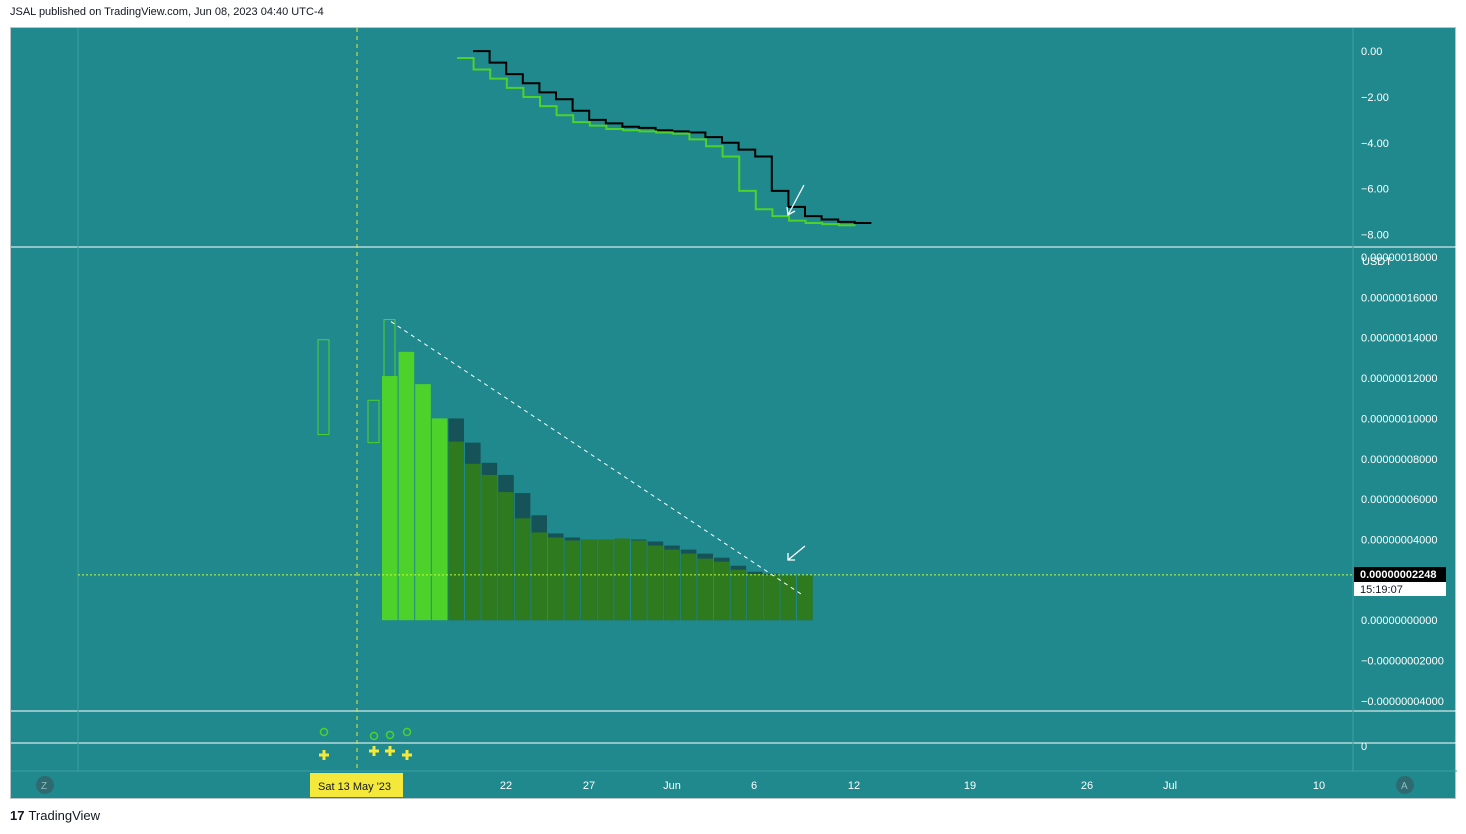  What do you see at coordinates (970, 786) in the screenshot?
I see `time-axis-label: 19` at bounding box center [970, 786].